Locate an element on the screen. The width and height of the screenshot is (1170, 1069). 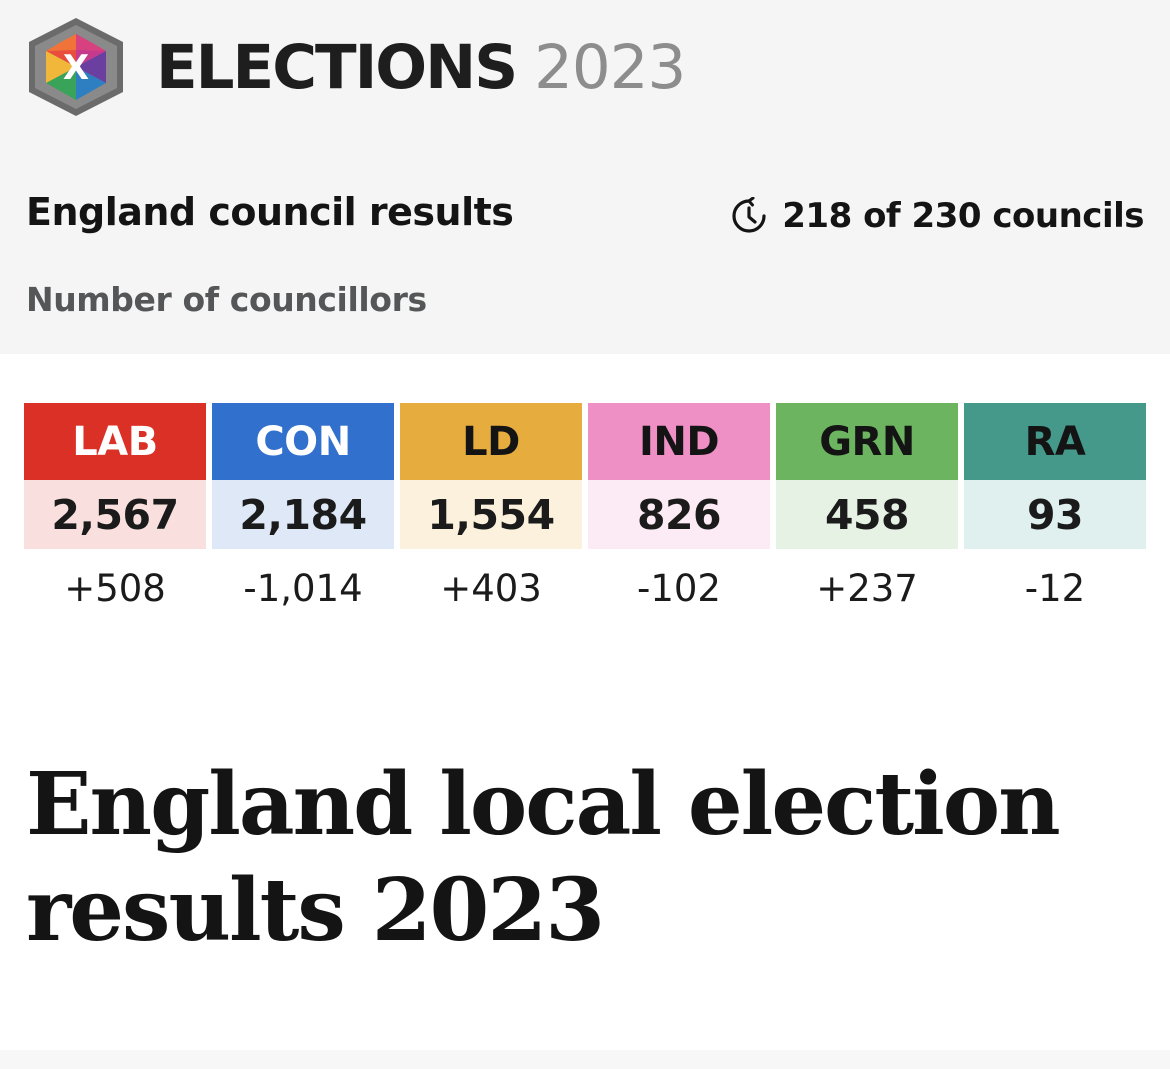
logo-mark: X is located at coordinates (76, 68).